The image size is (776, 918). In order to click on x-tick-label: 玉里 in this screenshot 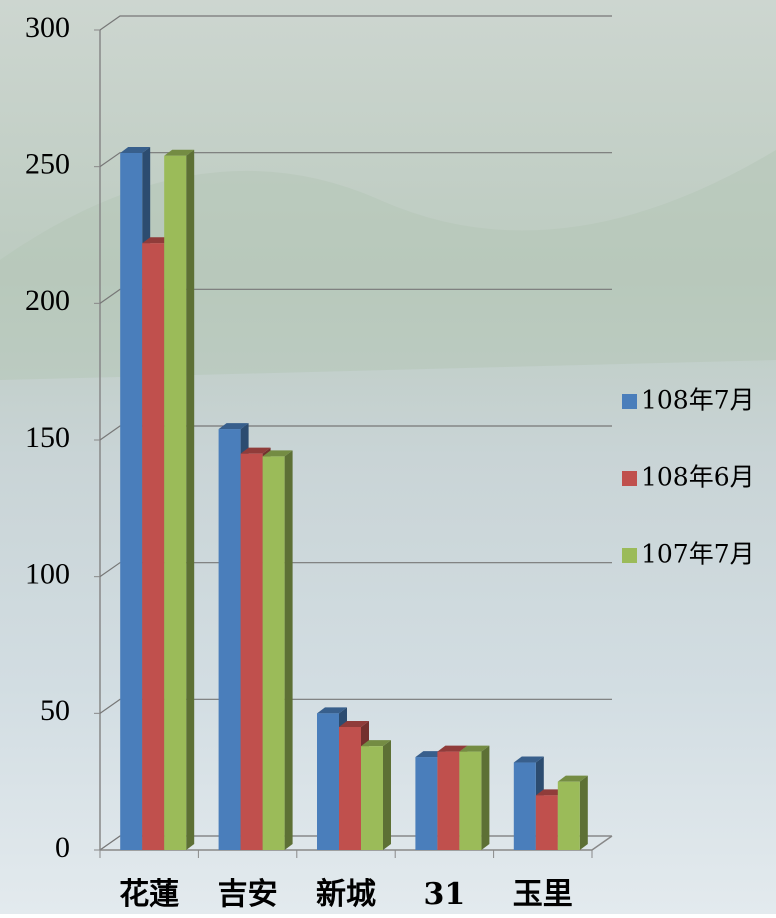, I will do `click(543, 894)`.